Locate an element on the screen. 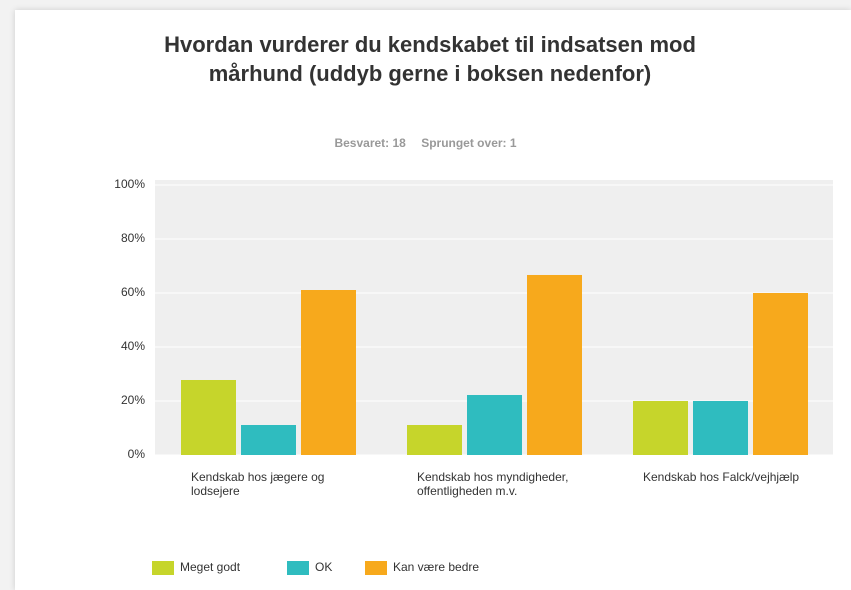  legend-label: Meget godt is located at coordinates (210, 567).